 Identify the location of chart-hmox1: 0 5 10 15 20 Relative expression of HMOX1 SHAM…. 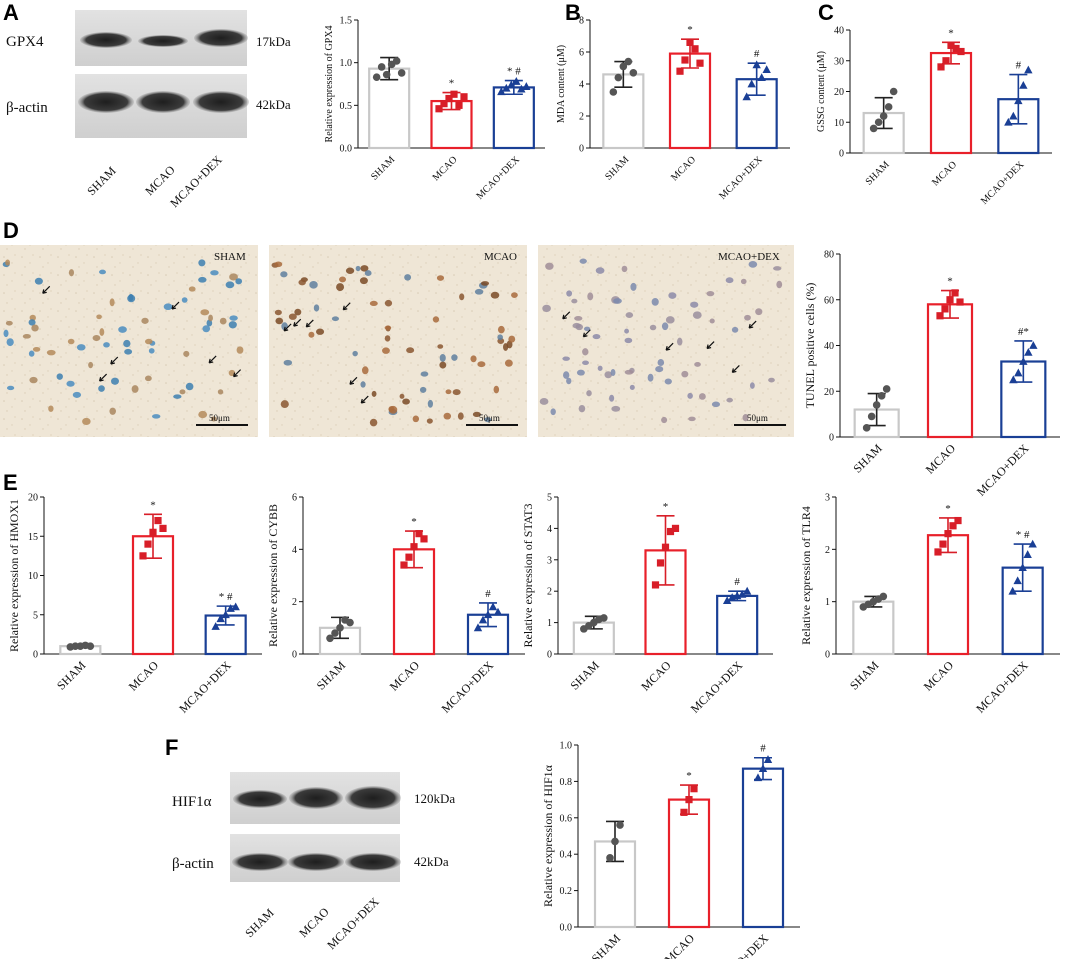
(134, 604).